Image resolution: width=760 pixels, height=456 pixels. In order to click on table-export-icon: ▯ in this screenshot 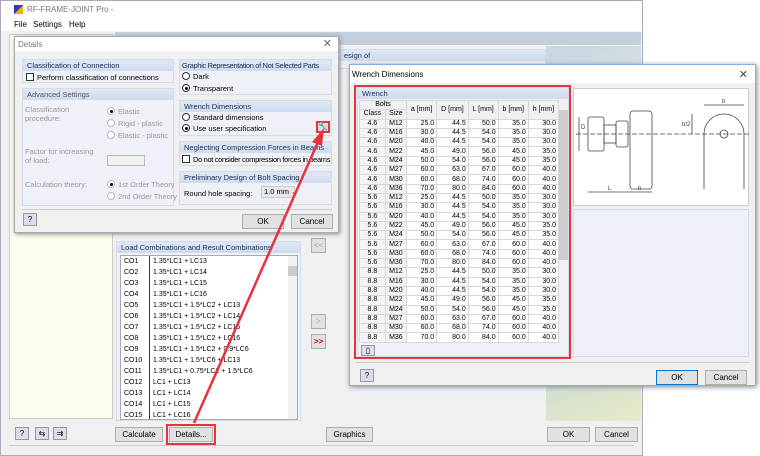, I will do `click(368, 350)`.